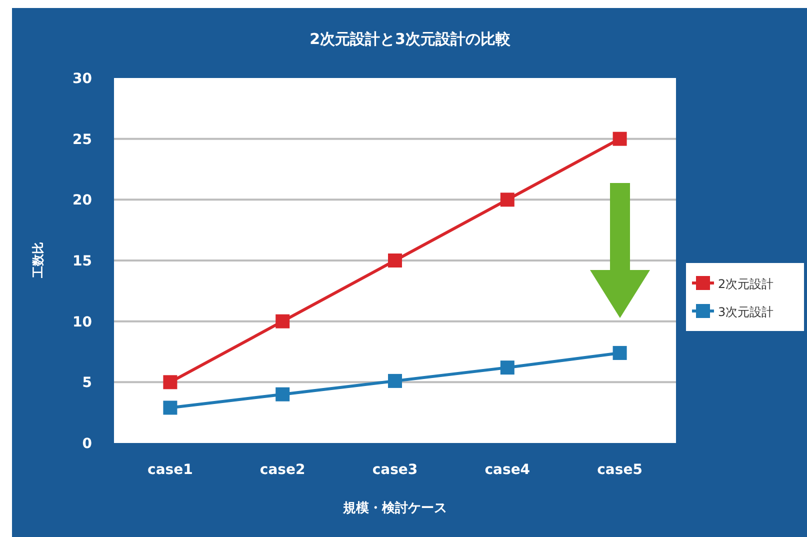 This screenshot has width=807, height=537. What do you see at coordinates (507, 470) in the screenshot?
I see `x-tick-label: case4` at bounding box center [507, 470].